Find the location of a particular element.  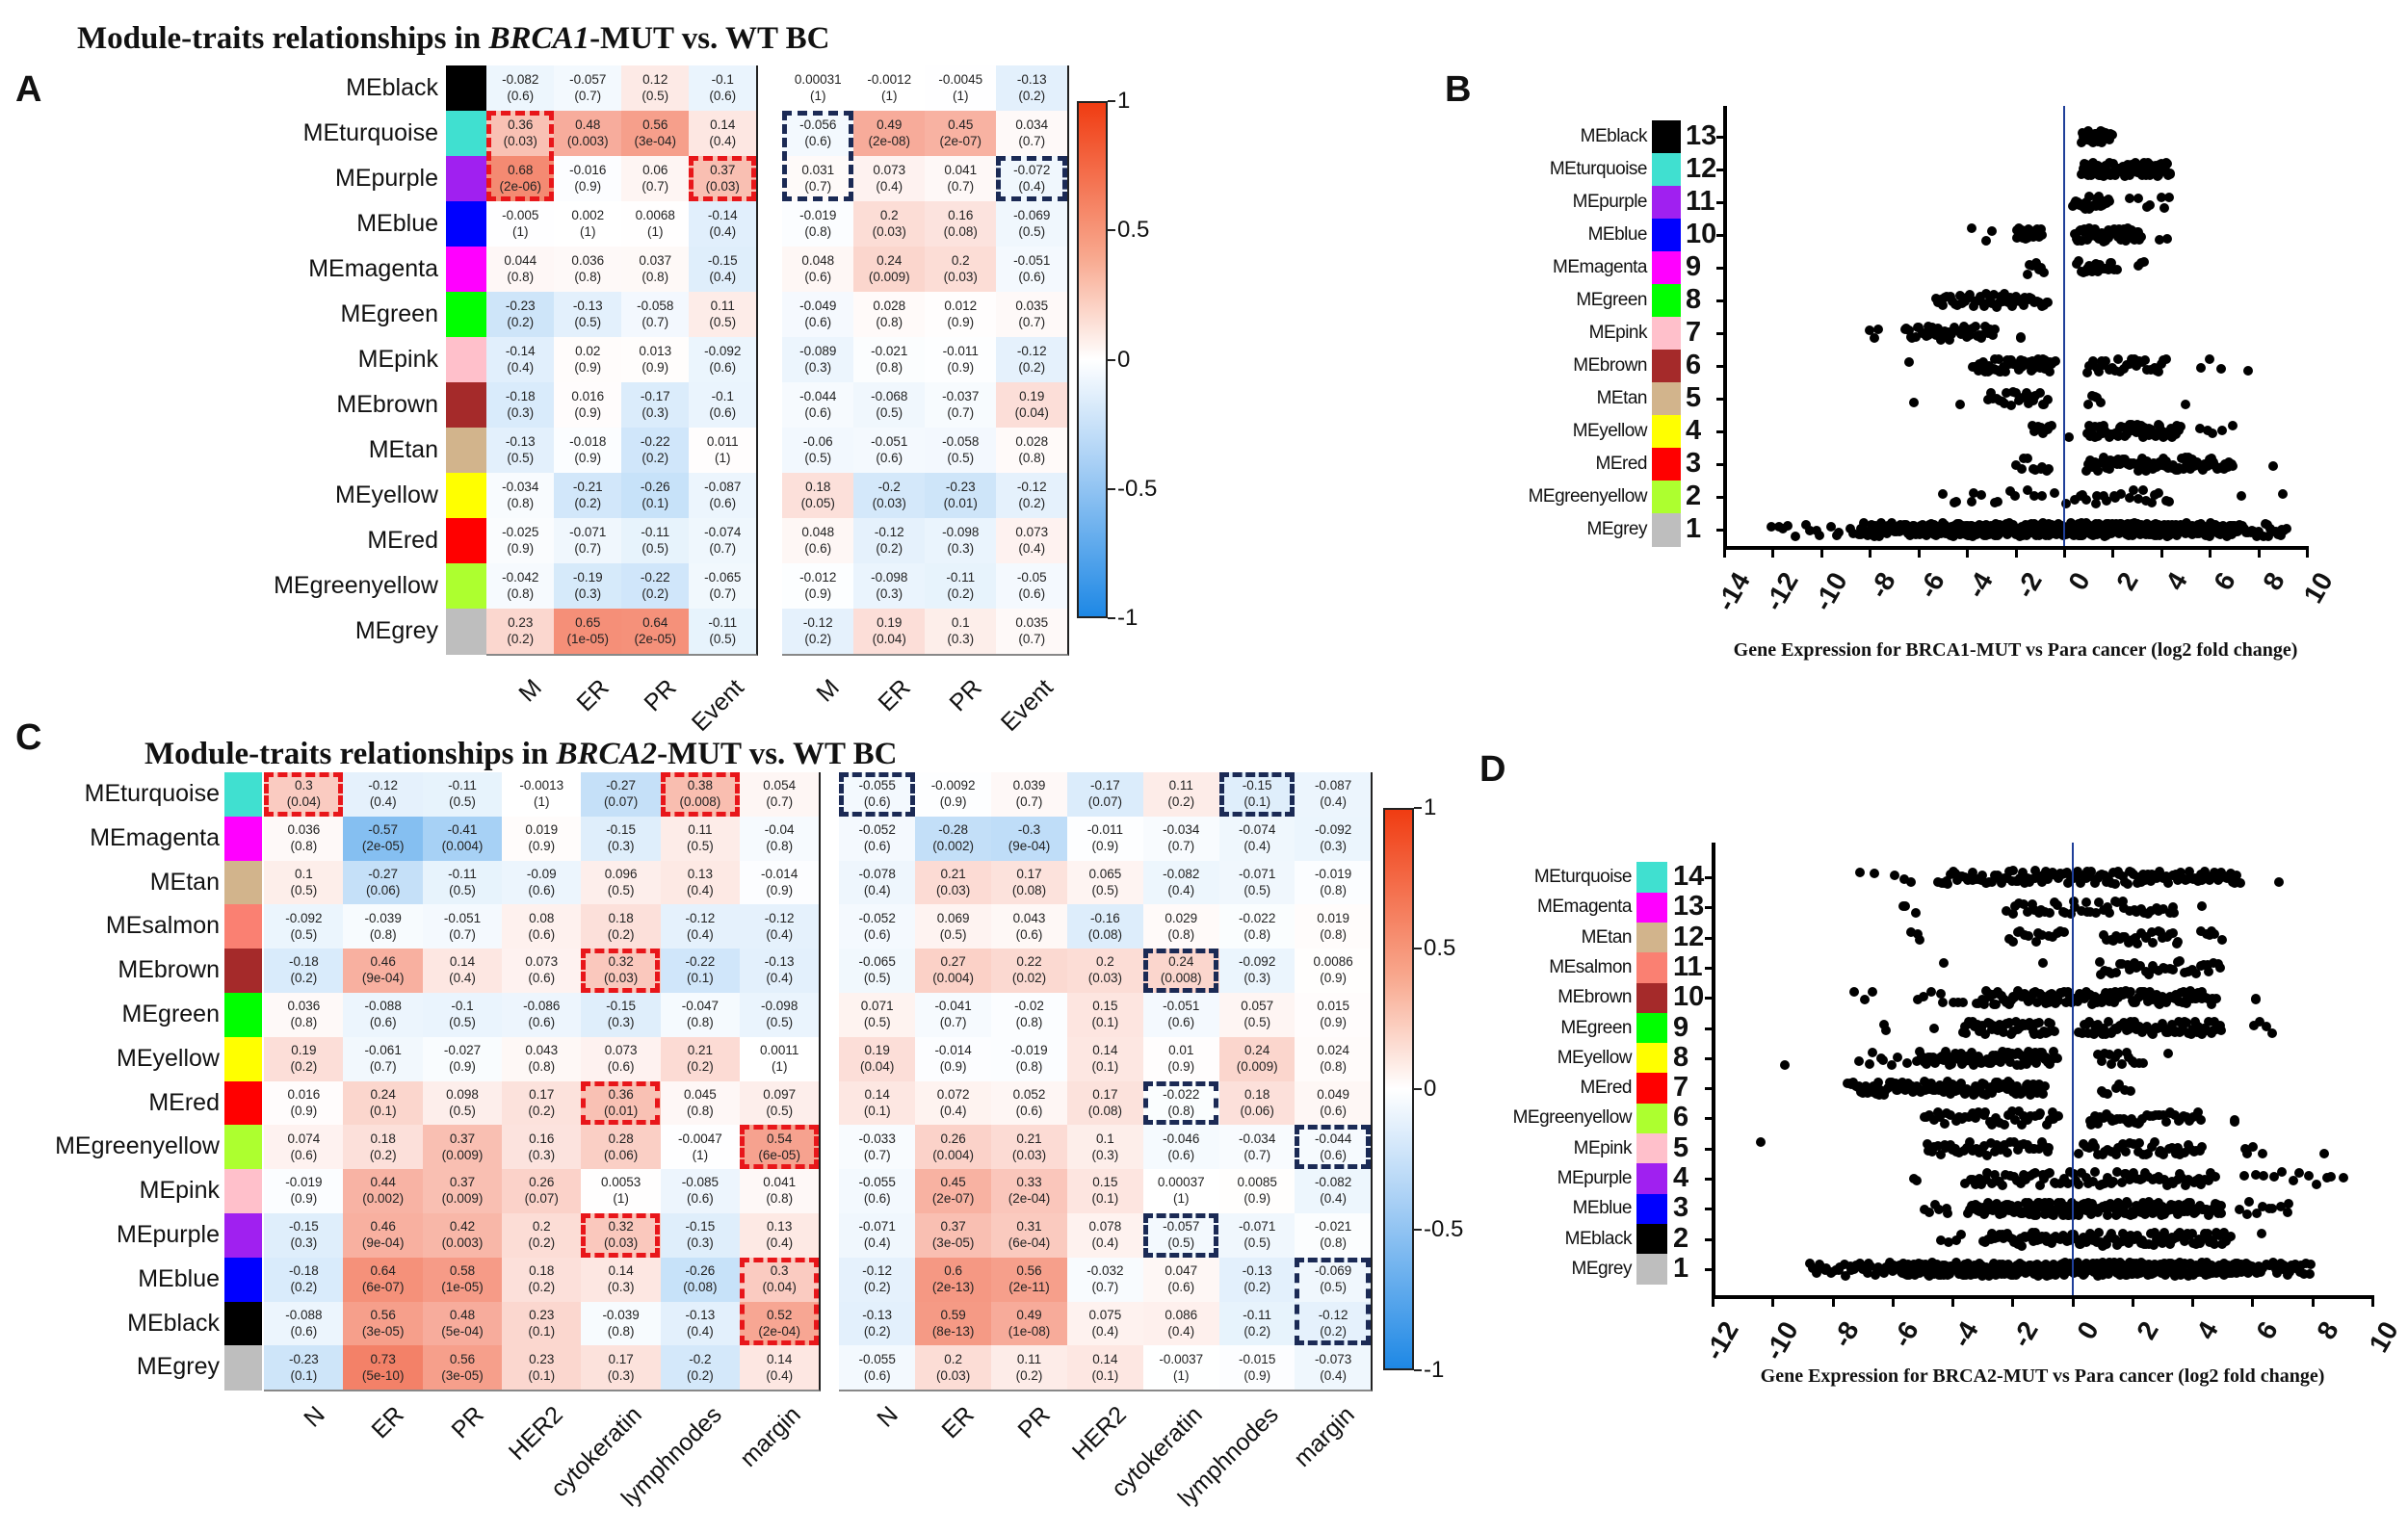

row-label: MEpurple is located at coordinates (168, 1234).